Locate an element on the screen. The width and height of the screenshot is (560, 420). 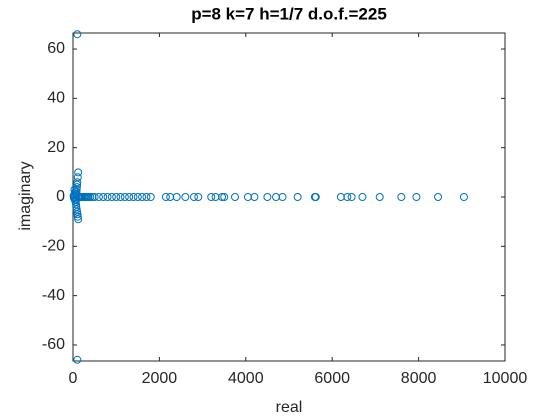
chart-title: p=8 k=7 h=1/7 d.o.f.=225 is located at coordinates (289, 13).